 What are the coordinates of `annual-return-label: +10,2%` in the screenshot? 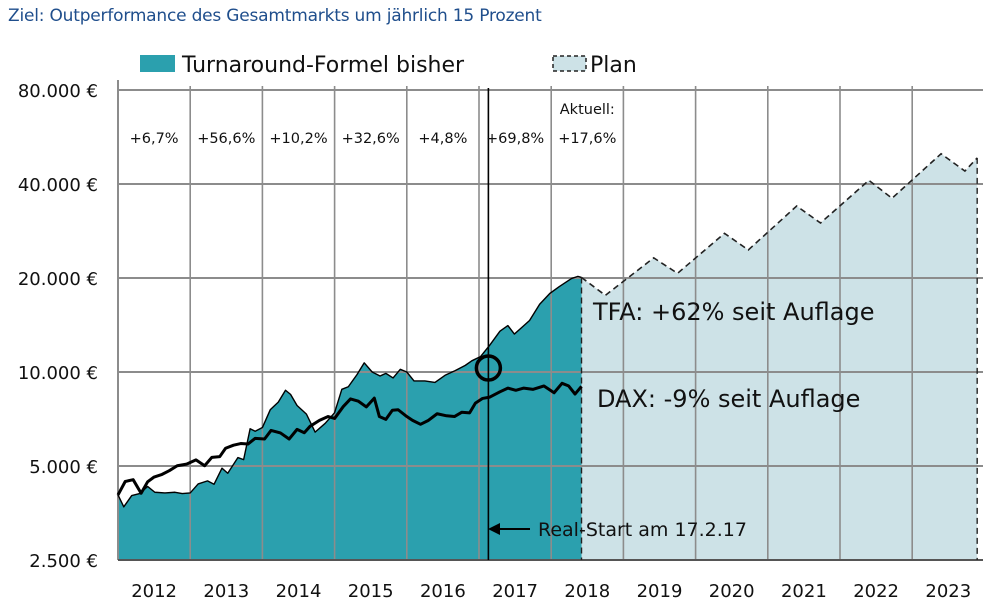 It's located at (298, 139).